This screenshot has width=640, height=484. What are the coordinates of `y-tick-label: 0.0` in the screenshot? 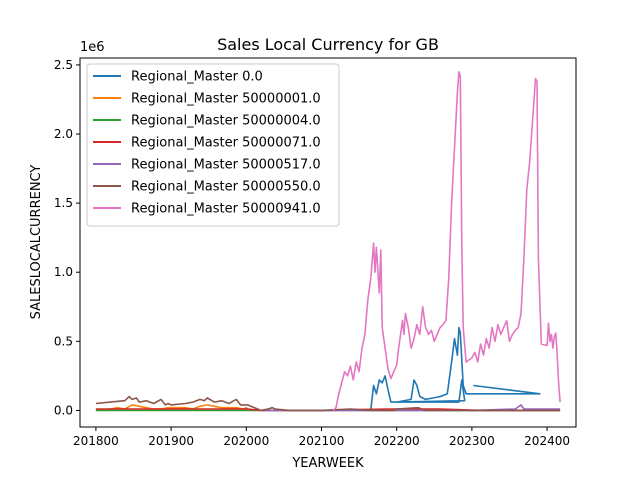 It's located at (63, 410).